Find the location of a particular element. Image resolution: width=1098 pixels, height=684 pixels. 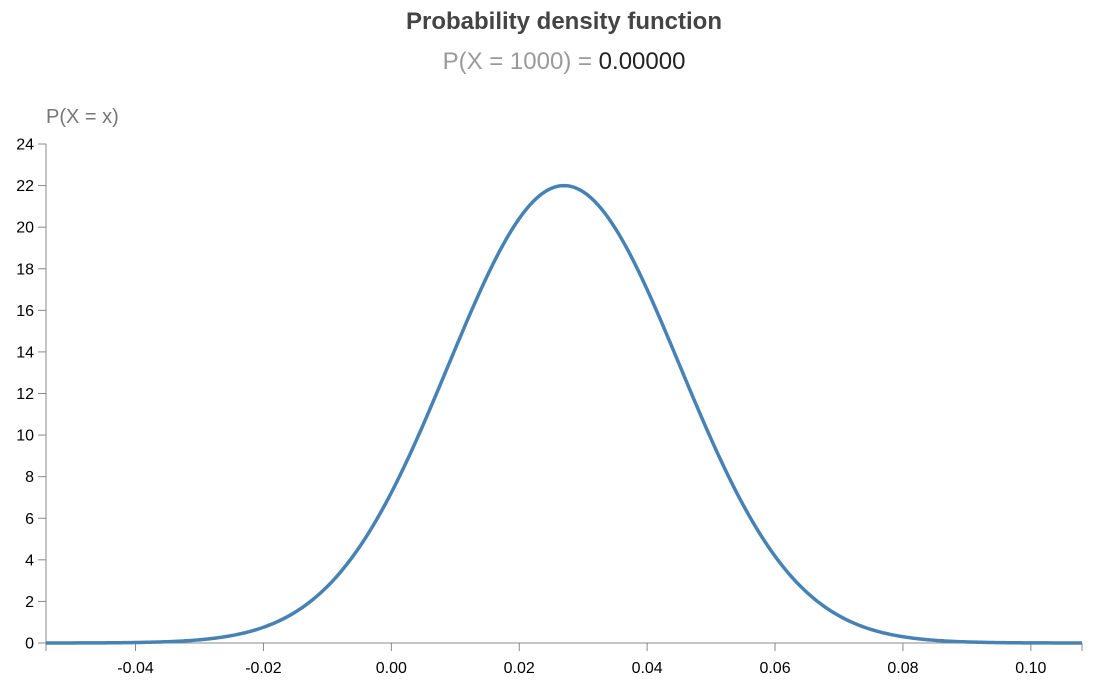

y-tick-label: 10 is located at coordinates (25, 436).